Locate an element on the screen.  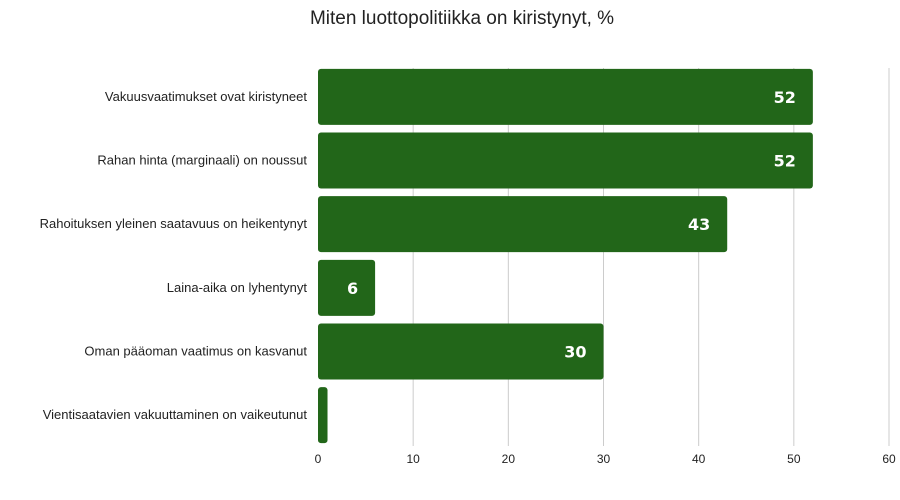
x-tick-label: 30 is located at coordinates (604, 459).